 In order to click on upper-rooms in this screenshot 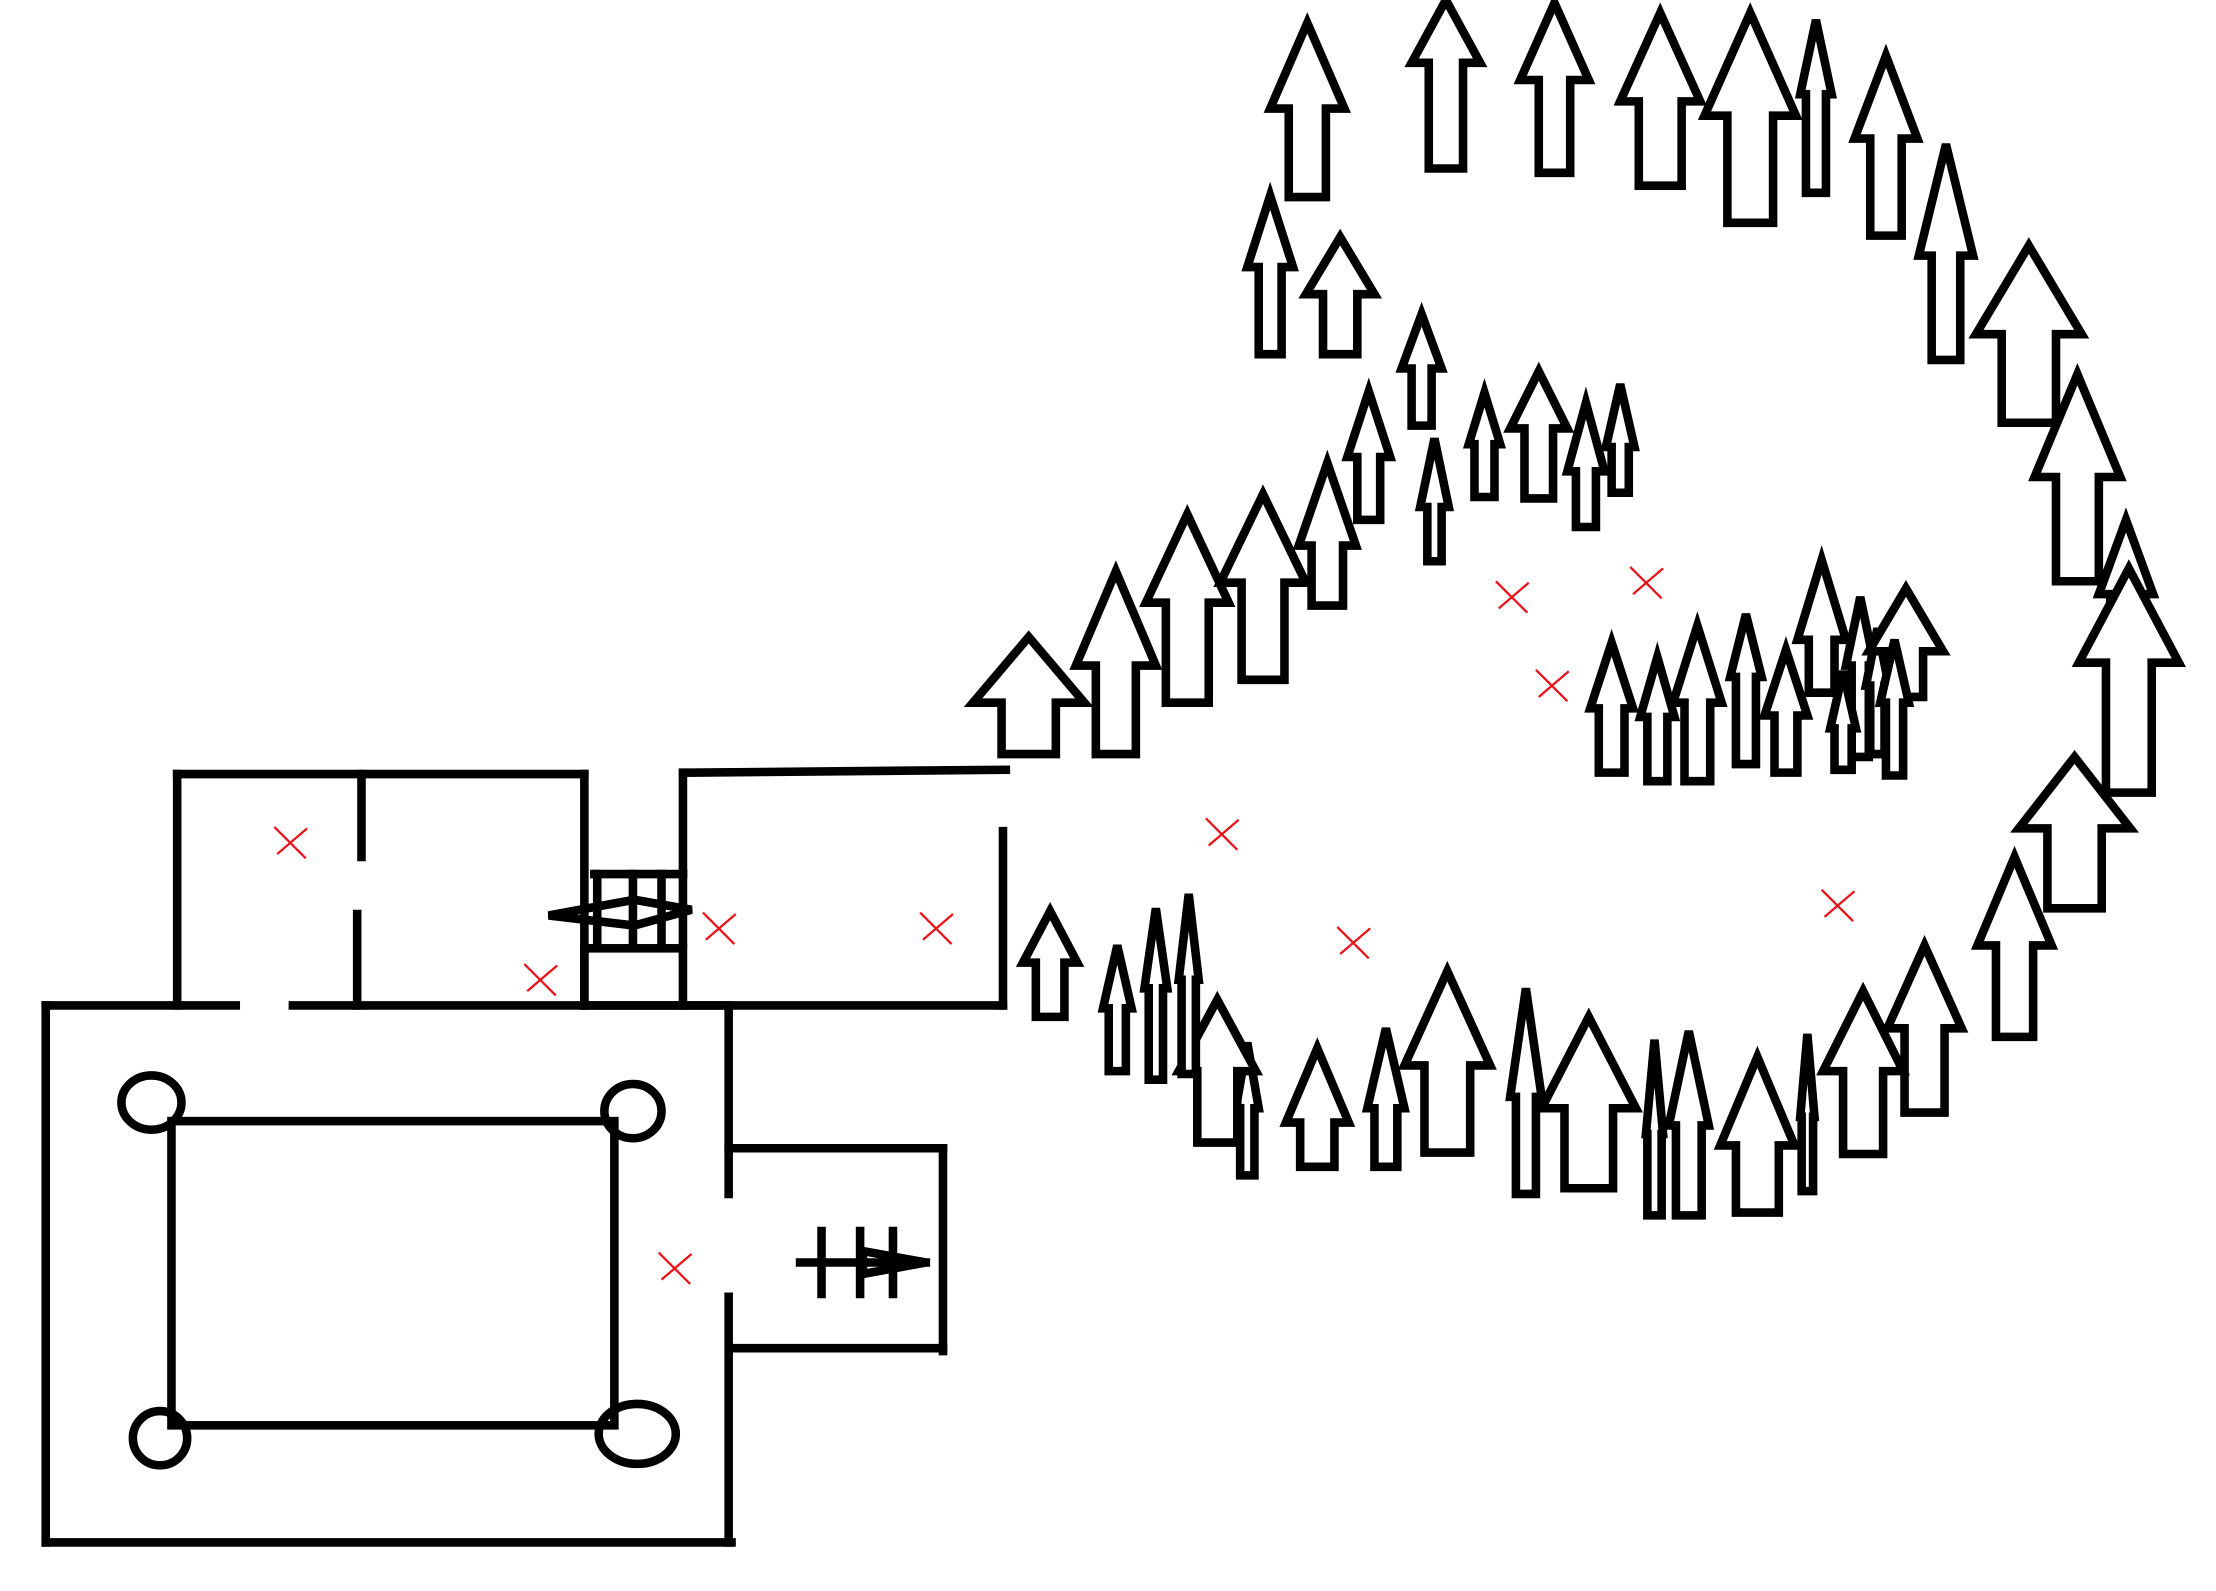, I will do `click(380, 889)`.